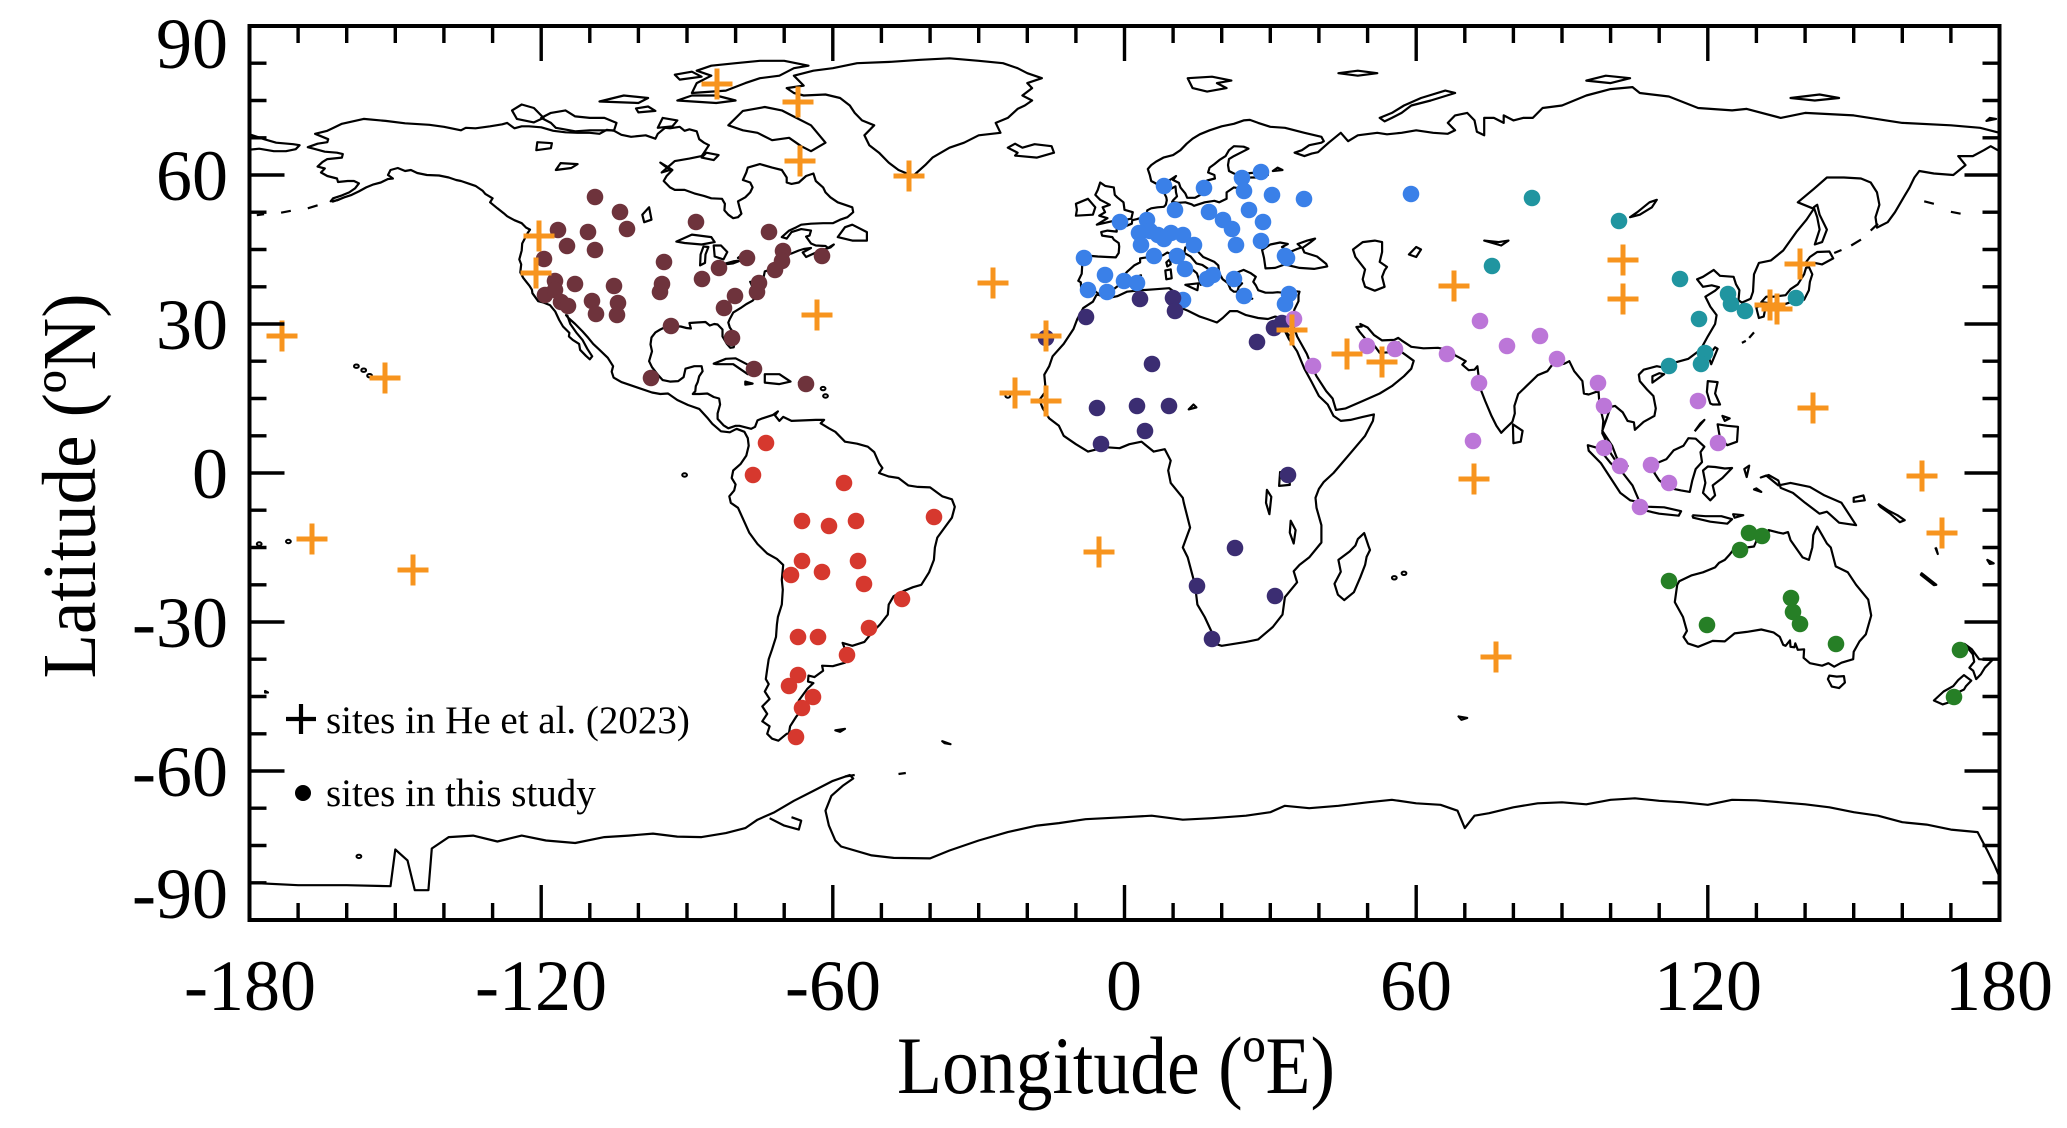  What do you see at coordinates (1708, 986) in the screenshot?
I see `svg-text: 120` at bounding box center [1708, 986].